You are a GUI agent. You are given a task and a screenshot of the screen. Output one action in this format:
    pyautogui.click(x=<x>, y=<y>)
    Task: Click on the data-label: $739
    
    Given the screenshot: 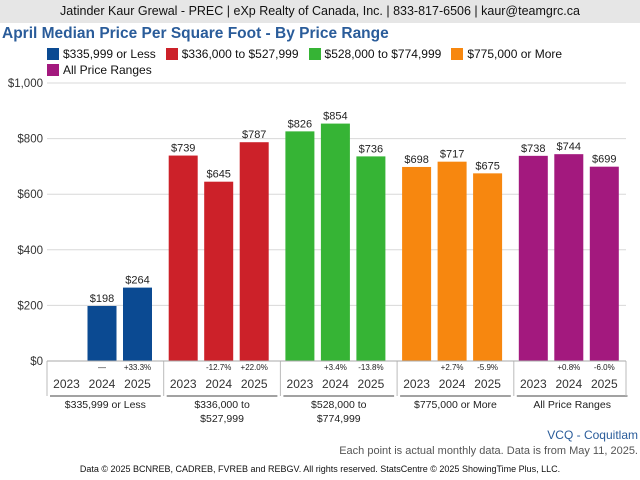 What is the action you would take?
    pyautogui.click(x=183, y=149)
    